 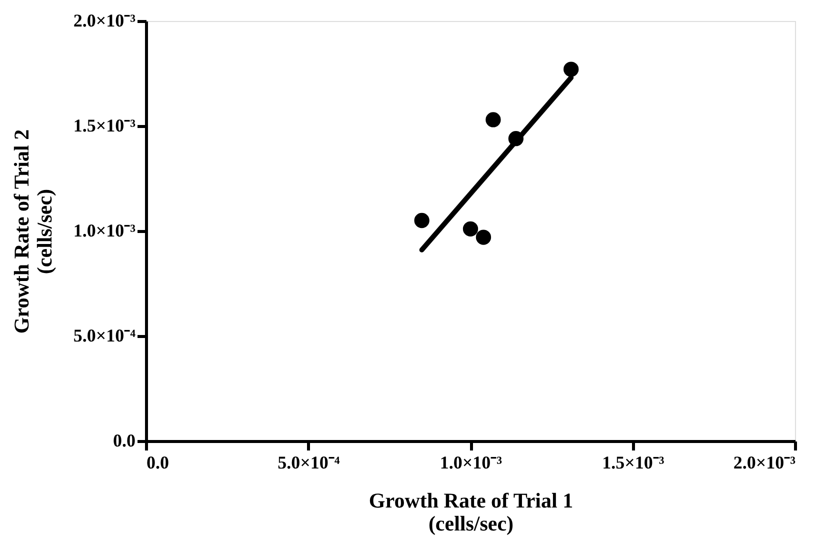 What do you see at coordinates (471, 512) in the screenshot?
I see `x-axis-title: Growth Rate of Trial 1 (cells/sec)` at bounding box center [471, 512].